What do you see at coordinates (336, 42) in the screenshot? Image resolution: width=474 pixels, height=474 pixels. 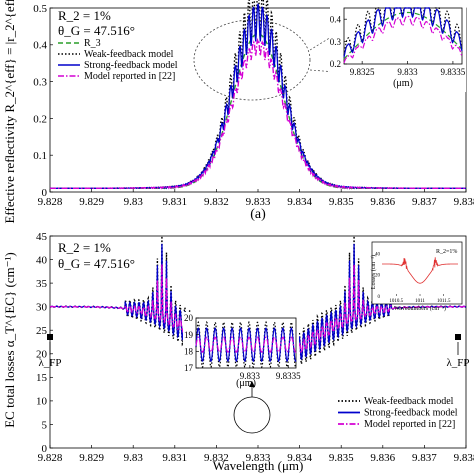 I see `inset-y-tick-label: 0.3` at bounding box center [336, 42].